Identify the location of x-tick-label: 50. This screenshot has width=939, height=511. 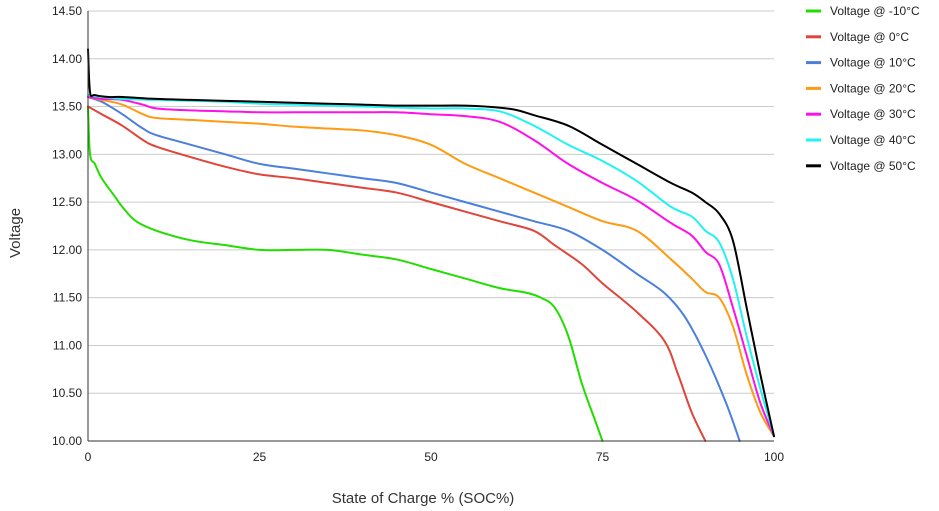
(431, 457).